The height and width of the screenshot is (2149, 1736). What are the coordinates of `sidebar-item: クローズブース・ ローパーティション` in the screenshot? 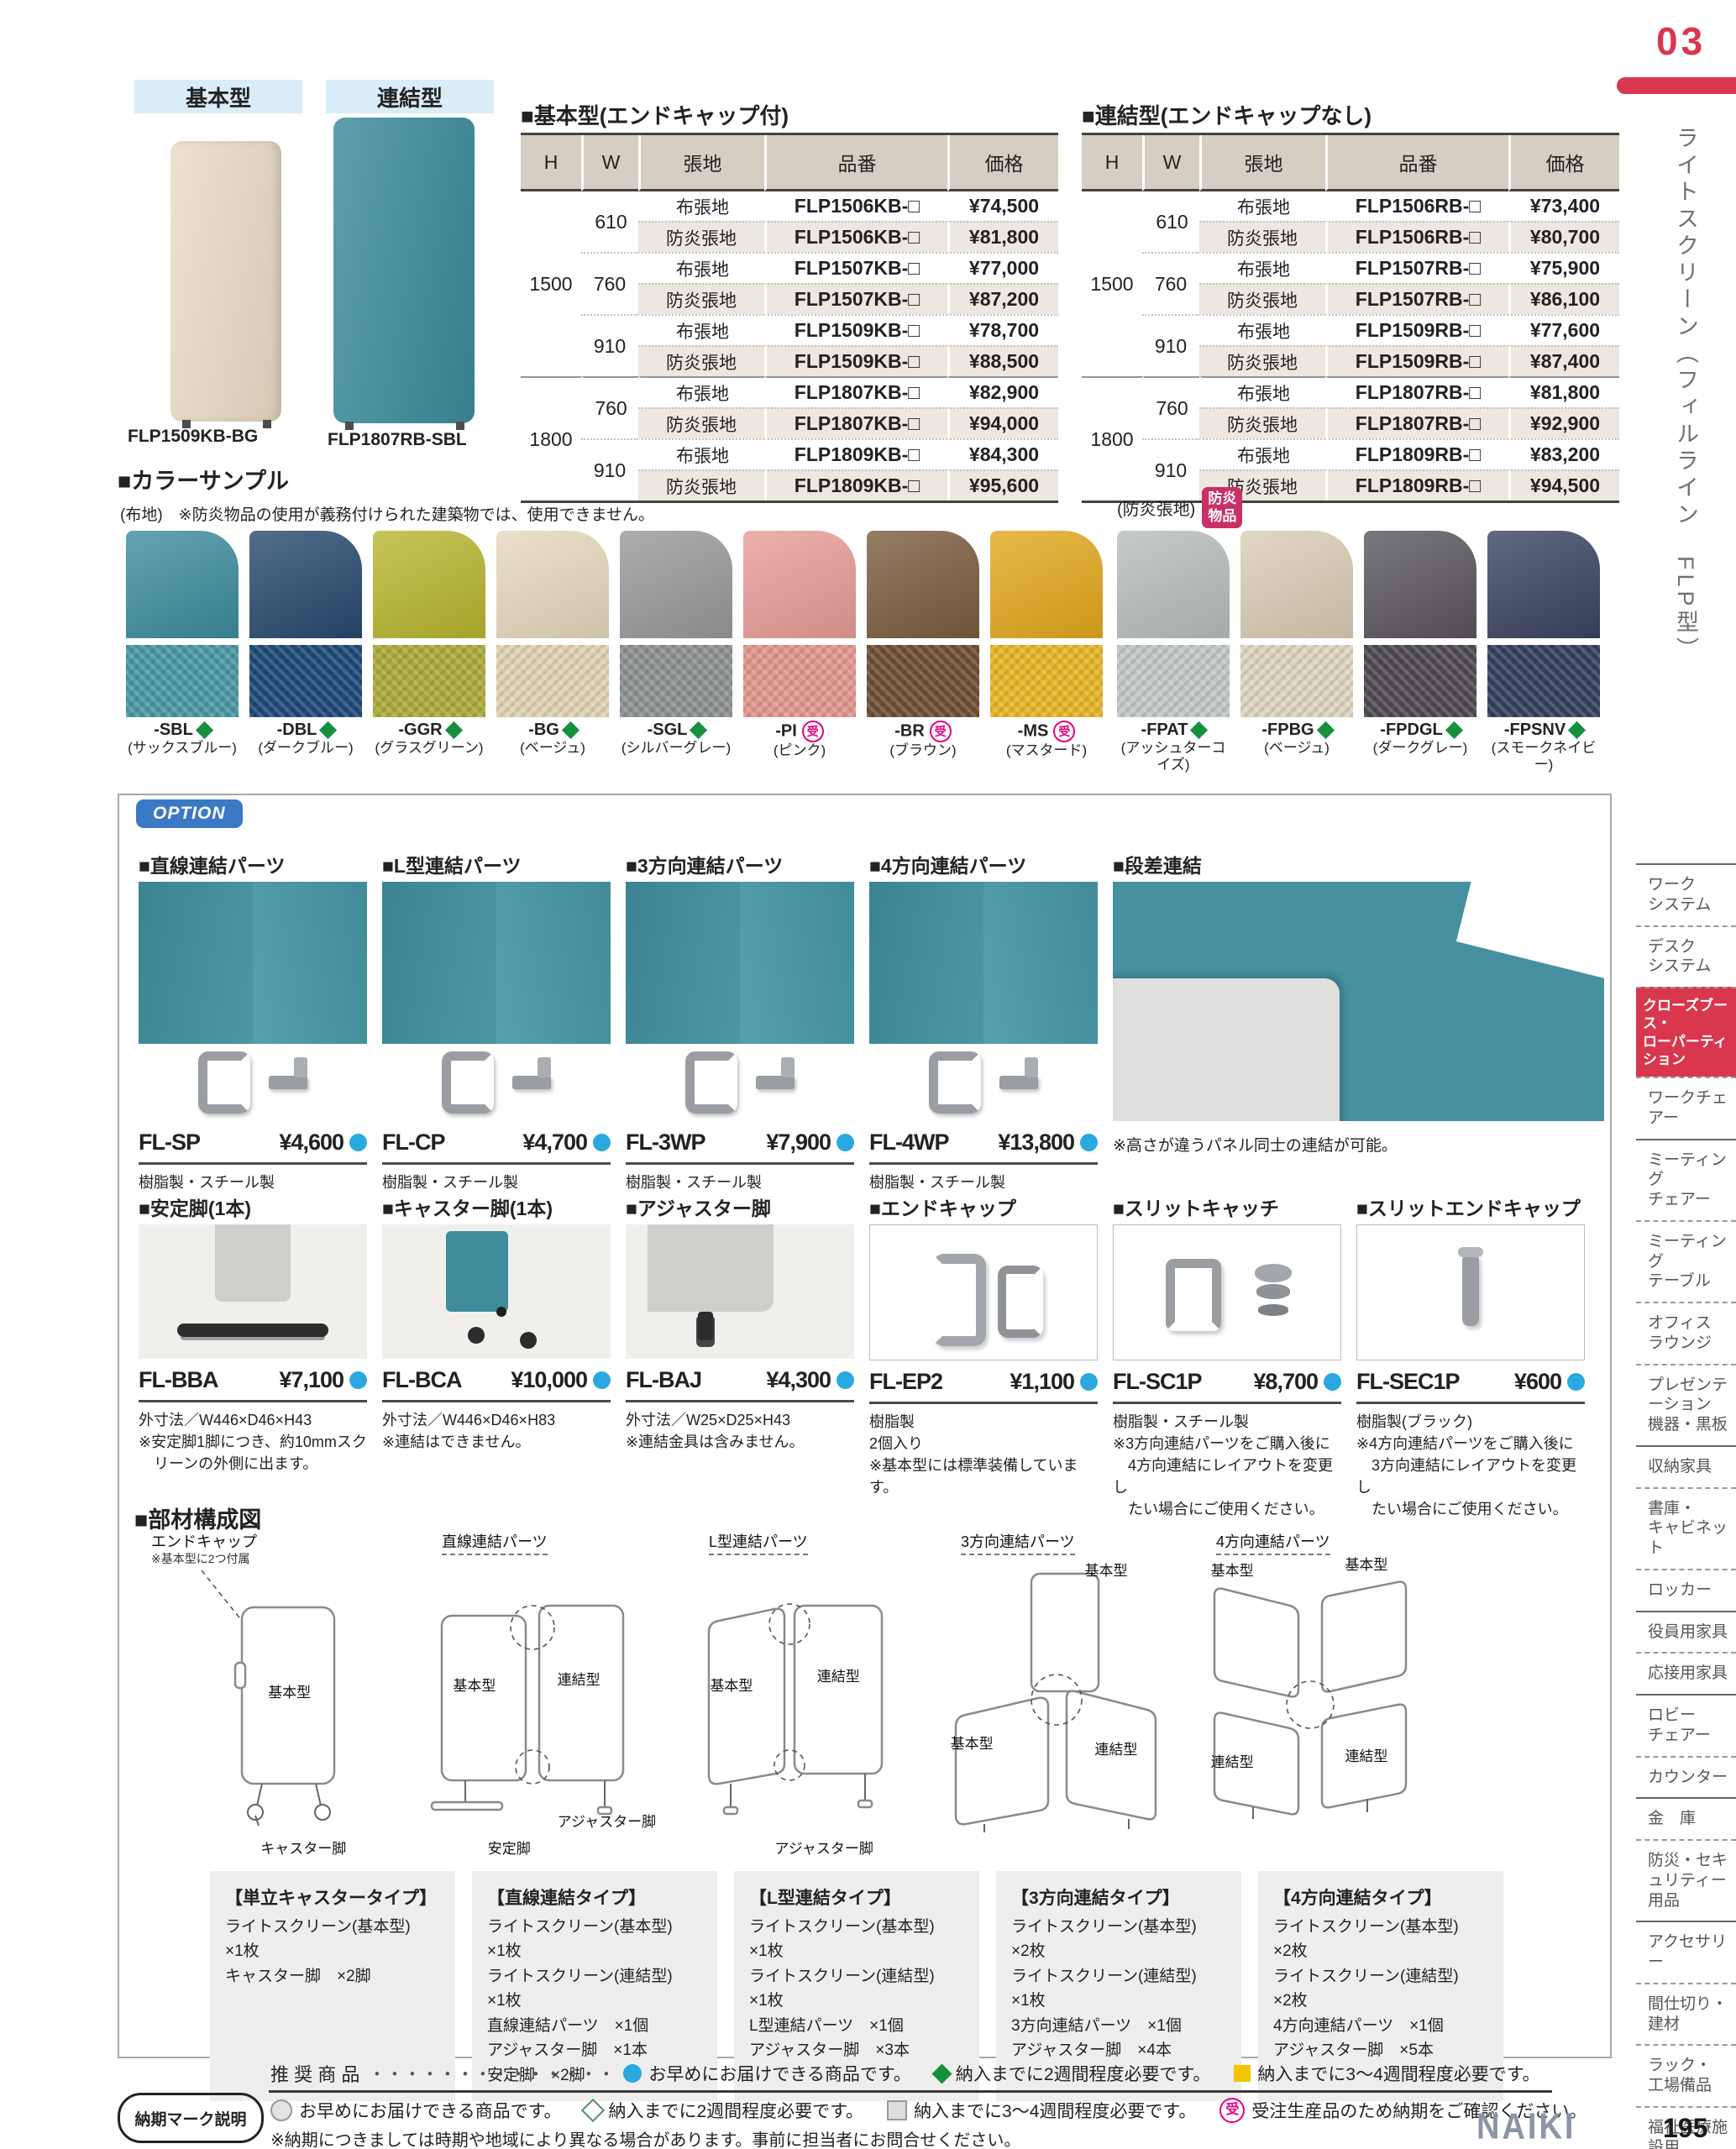 It's located at (1686, 1032).